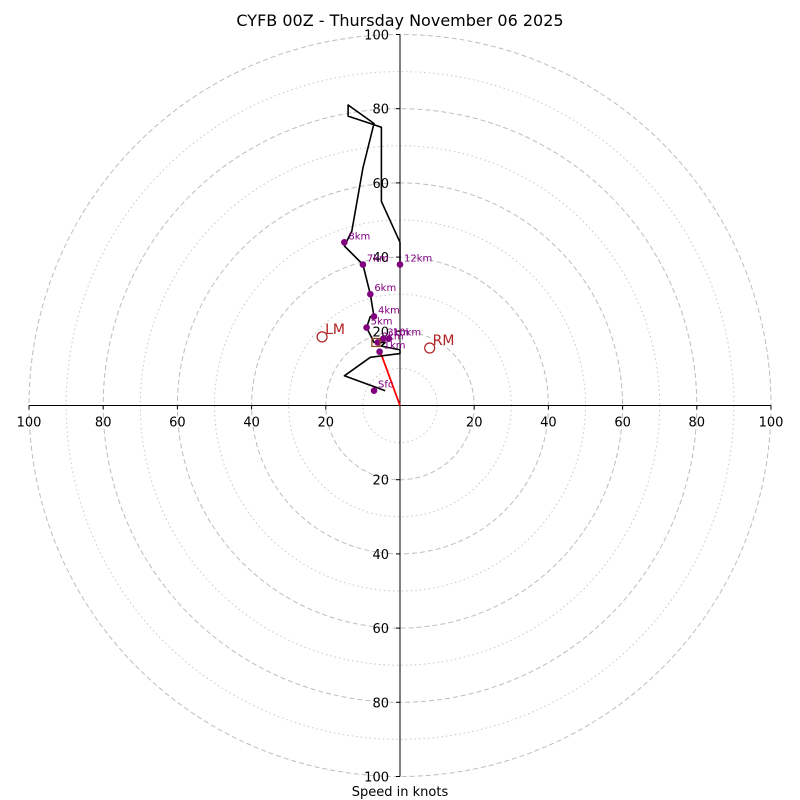 This screenshot has height=800, width=800. Describe the element at coordinates (400, 264) in the screenshot. I see `height-marker-12km` at that location.